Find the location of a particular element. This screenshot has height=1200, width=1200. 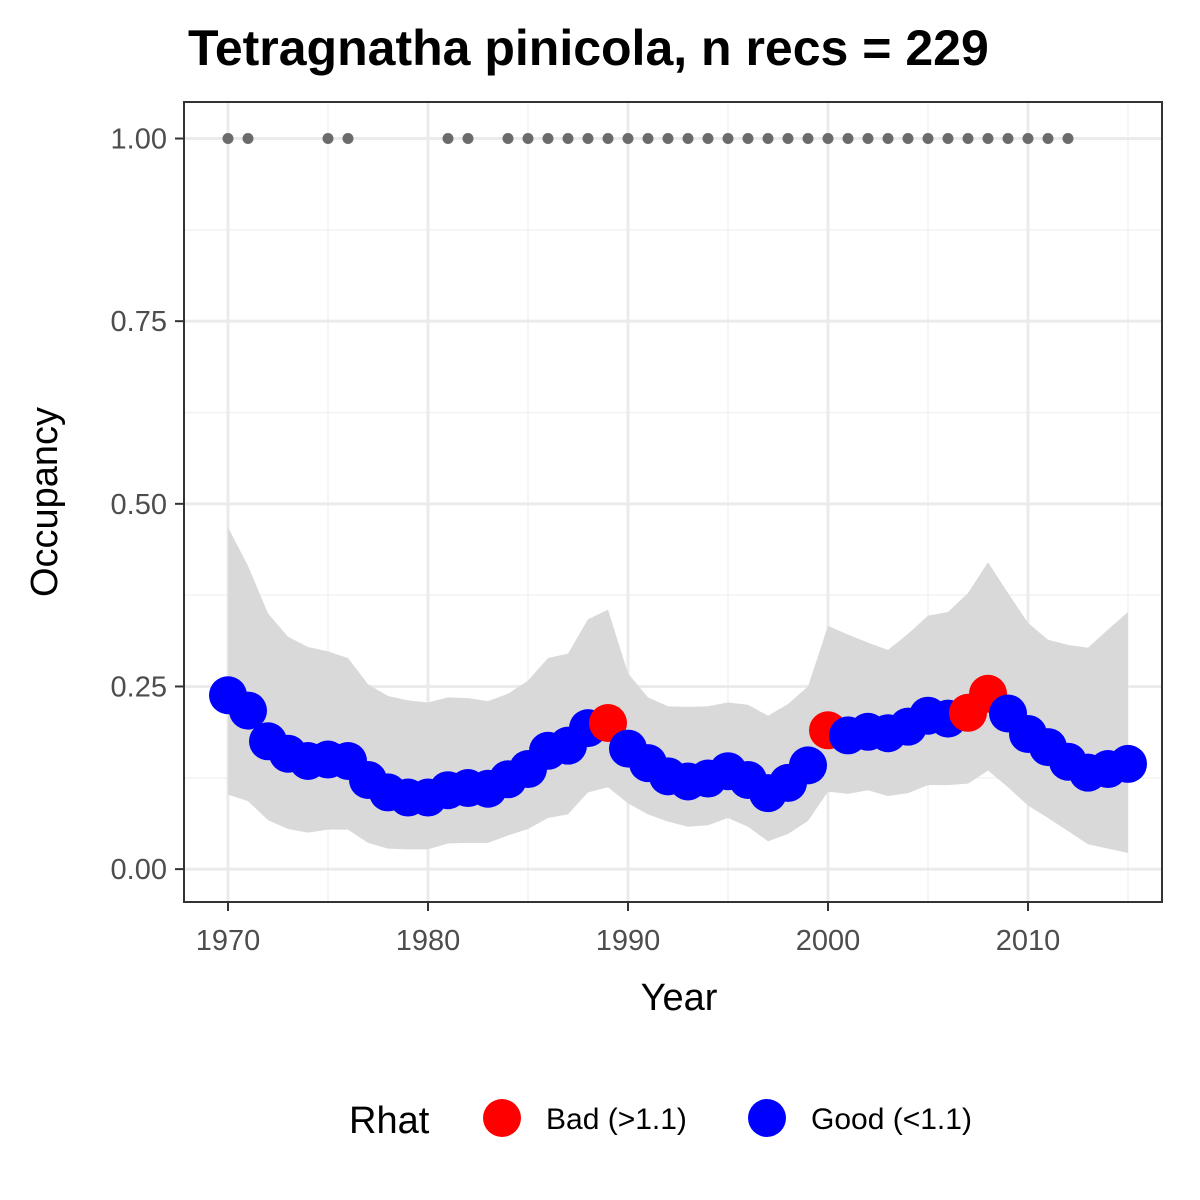

record-dots is located at coordinates (648, 139).